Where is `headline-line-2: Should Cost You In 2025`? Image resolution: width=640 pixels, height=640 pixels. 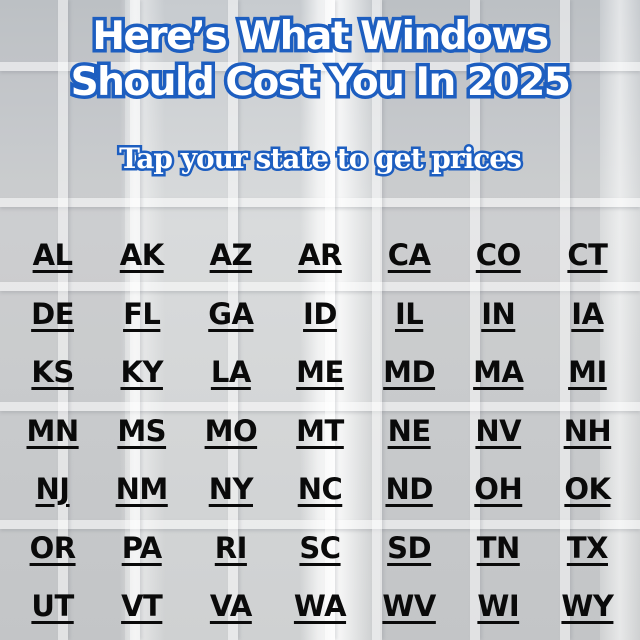 headline-line-2: Should Cost You In 2025 is located at coordinates (320, 83).